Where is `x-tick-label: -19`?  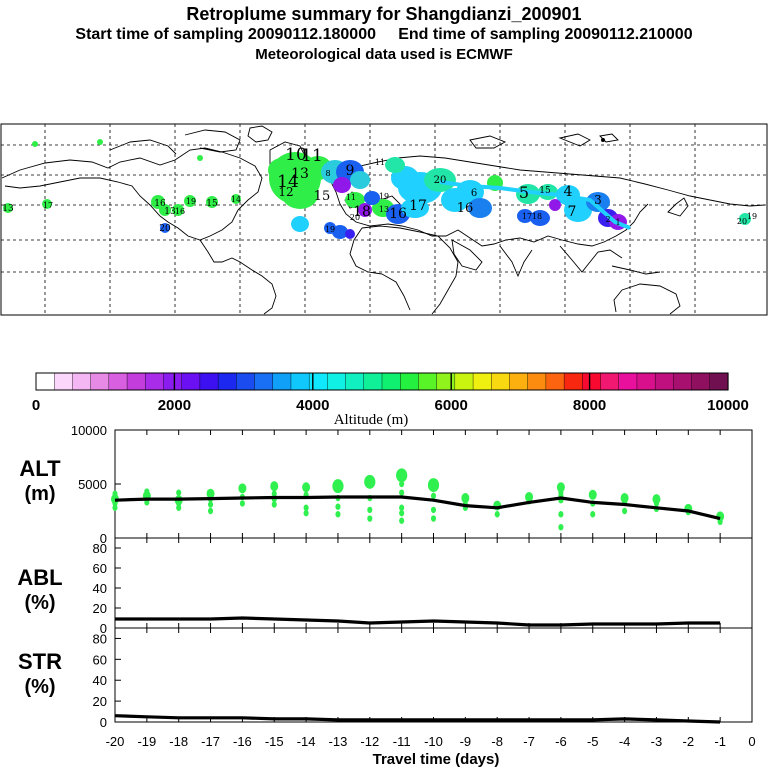 x-tick-label: -19 is located at coordinates (146, 741).